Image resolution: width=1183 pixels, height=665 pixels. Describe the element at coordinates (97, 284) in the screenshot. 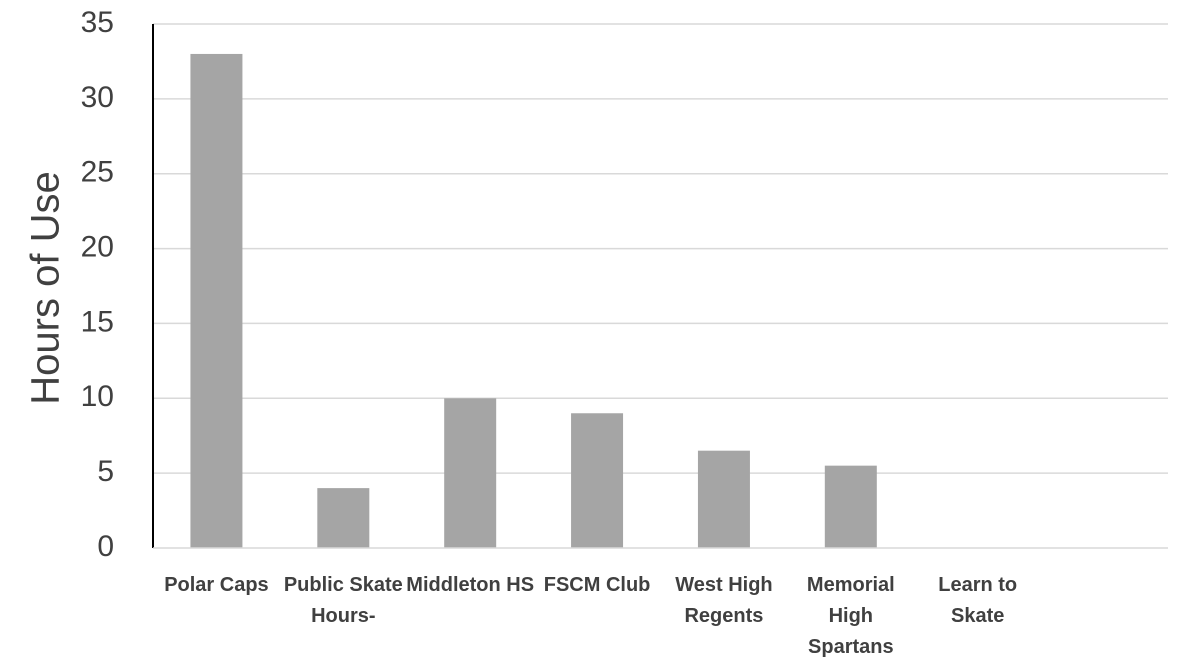

I see `y-tick-labels: 0 5 10 15 20 25 30 35` at that location.